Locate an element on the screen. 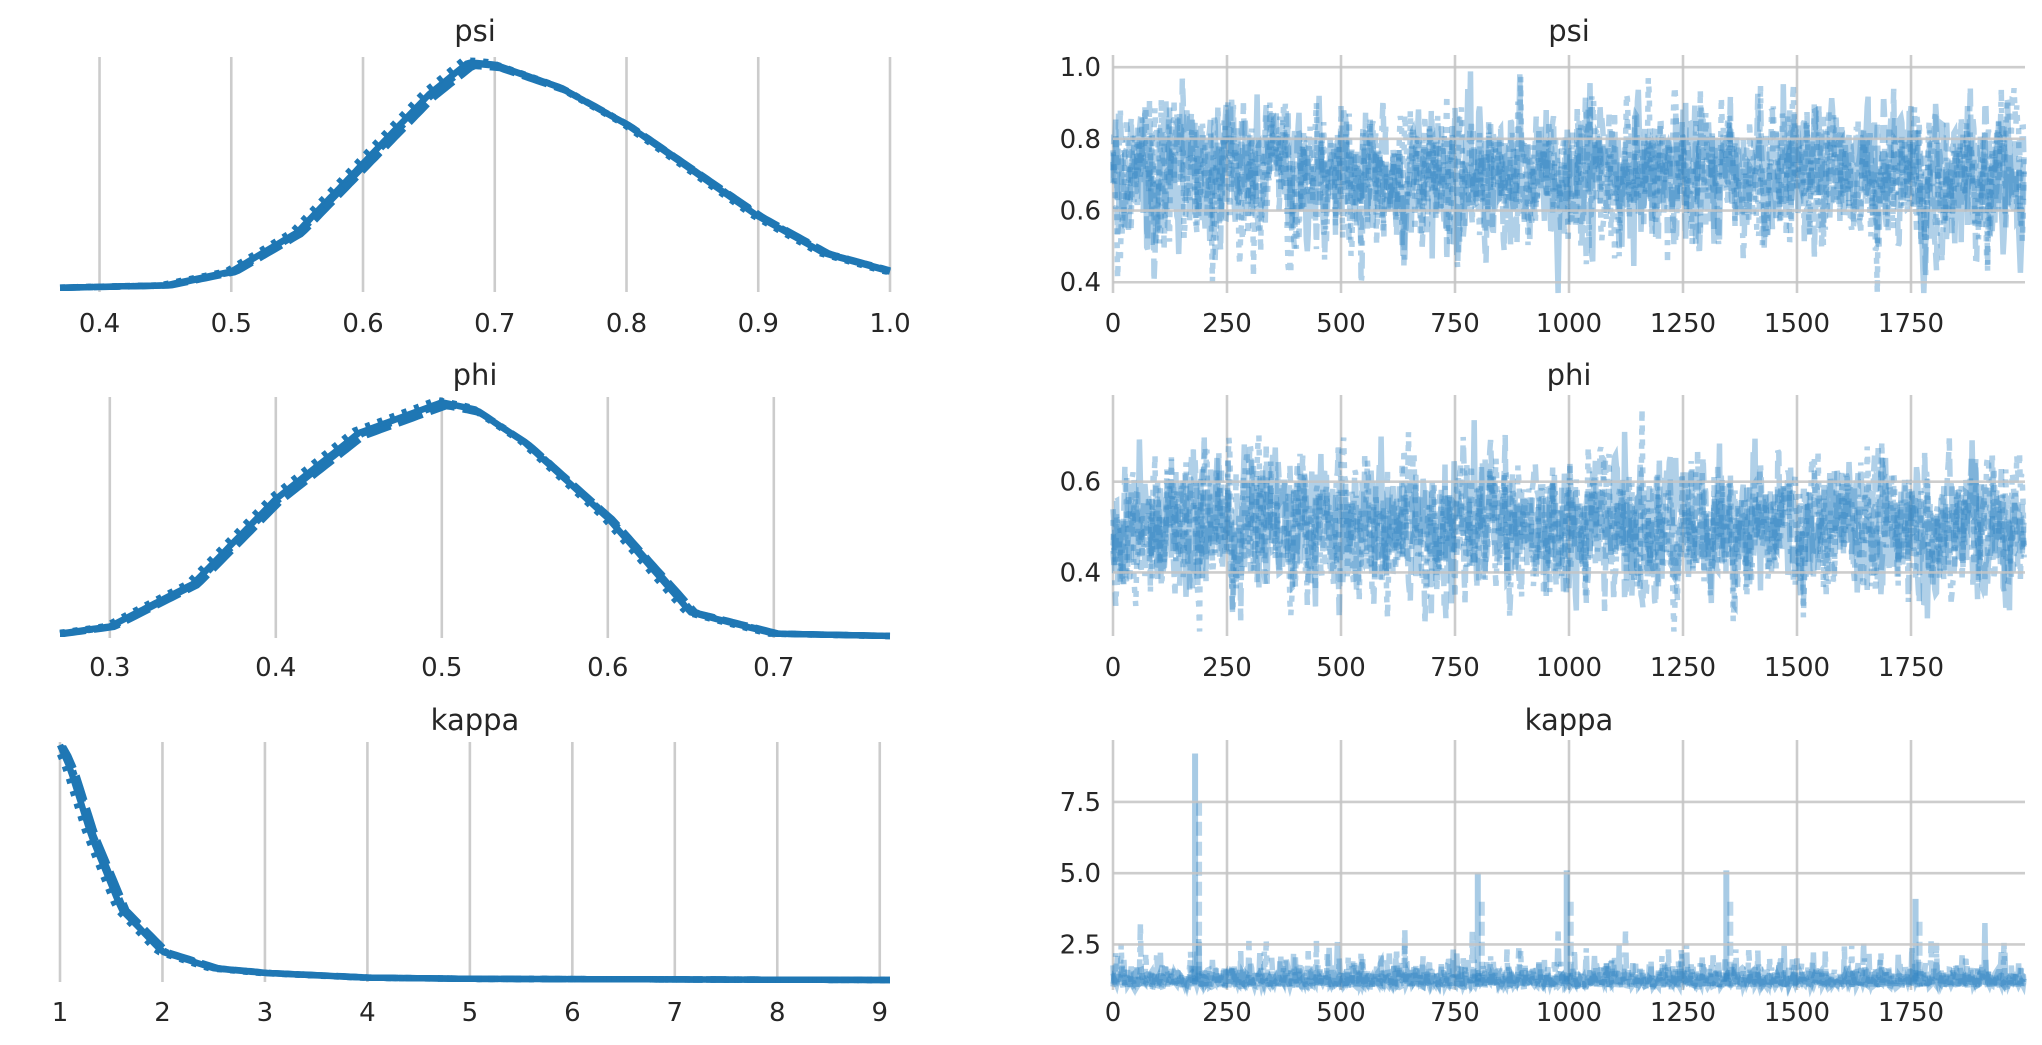 The width and height of the screenshot is (2042, 1045). x-tick-label: 4 is located at coordinates (367, 1013).